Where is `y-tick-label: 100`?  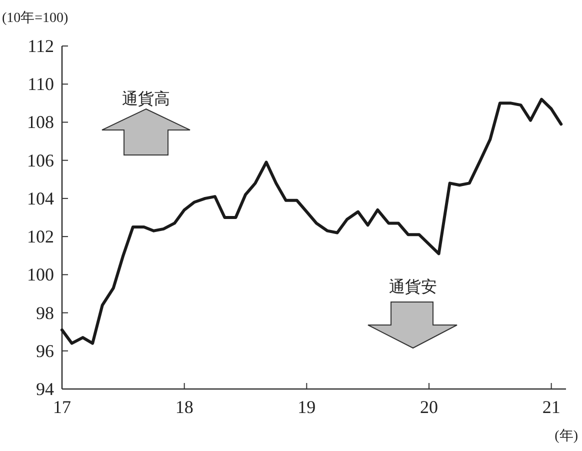
y-tick-label: 100 is located at coordinates (40, 274).